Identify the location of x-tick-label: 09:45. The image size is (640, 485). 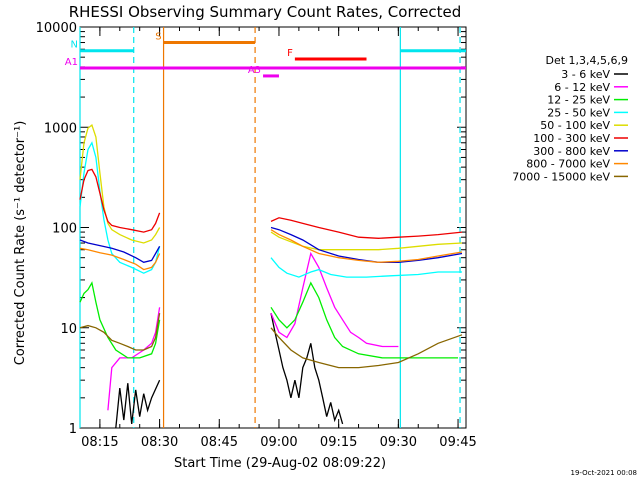
(457, 442).